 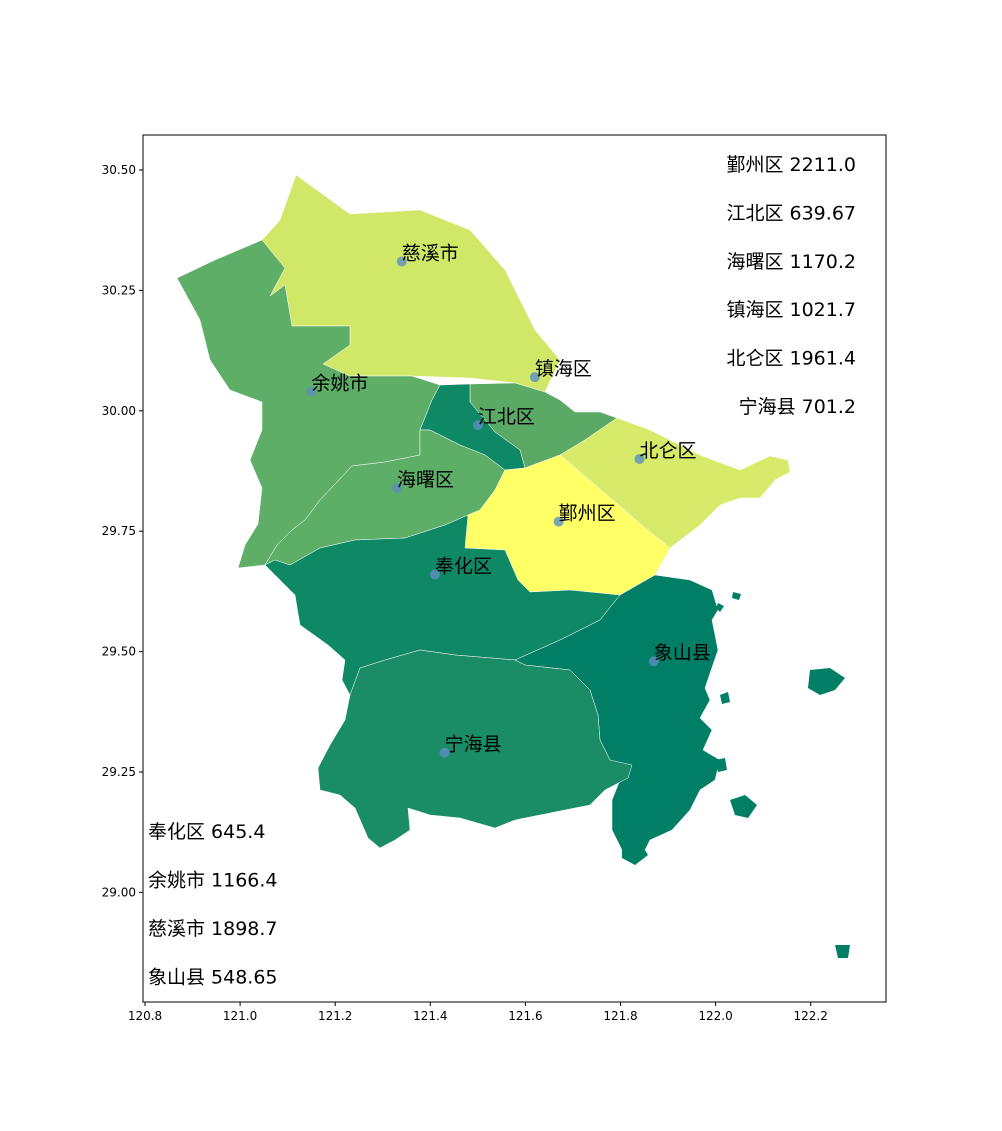 I want to click on x-axis: 120.8 121.0 121.2 121.4 121.6 121.8 122.0 122.2, so click(x=478, y=1012).